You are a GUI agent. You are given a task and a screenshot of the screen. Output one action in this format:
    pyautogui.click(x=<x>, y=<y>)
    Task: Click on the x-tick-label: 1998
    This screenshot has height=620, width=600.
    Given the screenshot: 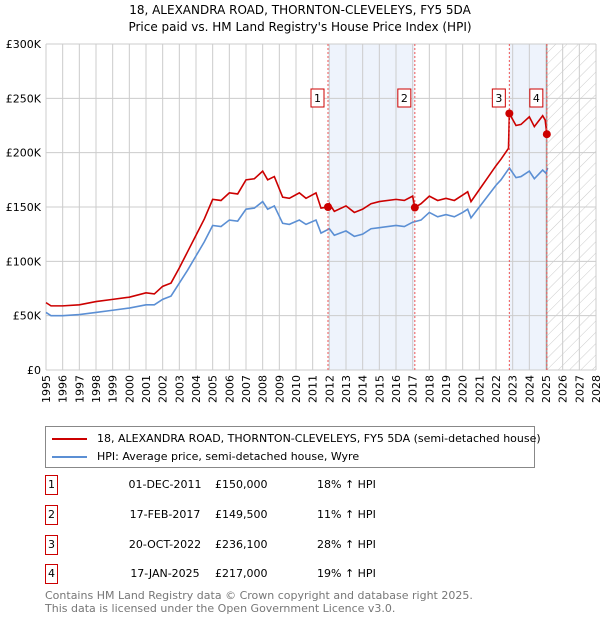 What is the action you would take?
    pyautogui.click(x=96, y=389)
    